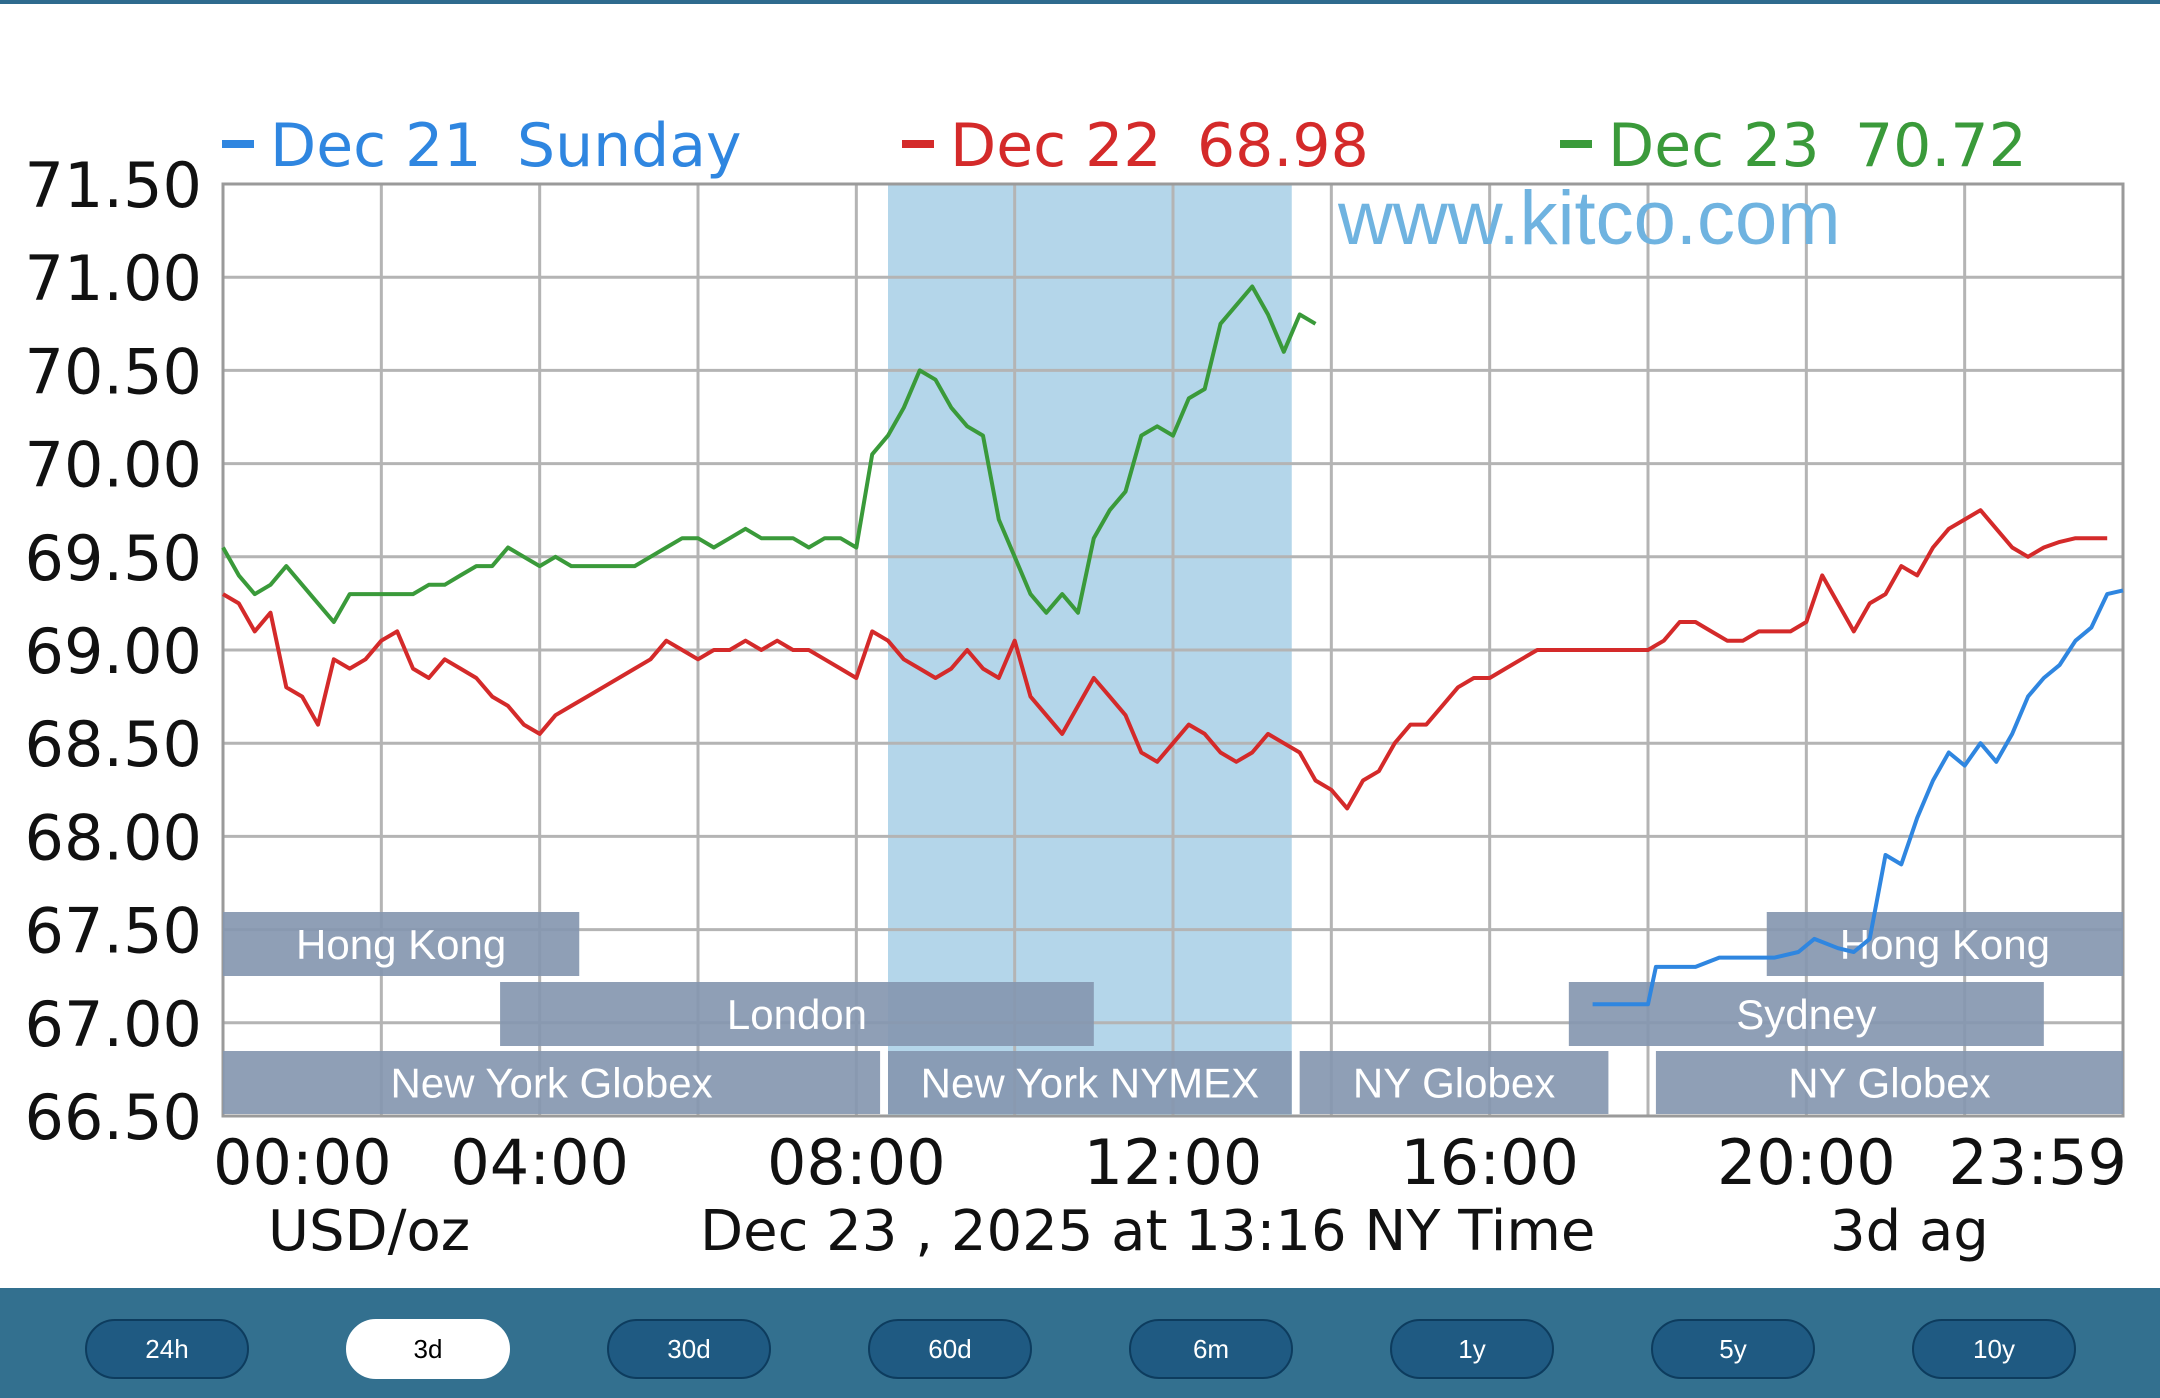 The height and width of the screenshot is (1398, 2160). What do you see at coordinates (114, 837) in the screenshot?
I see `y-tick-label: 68.00` at bounding box center [114, 837].